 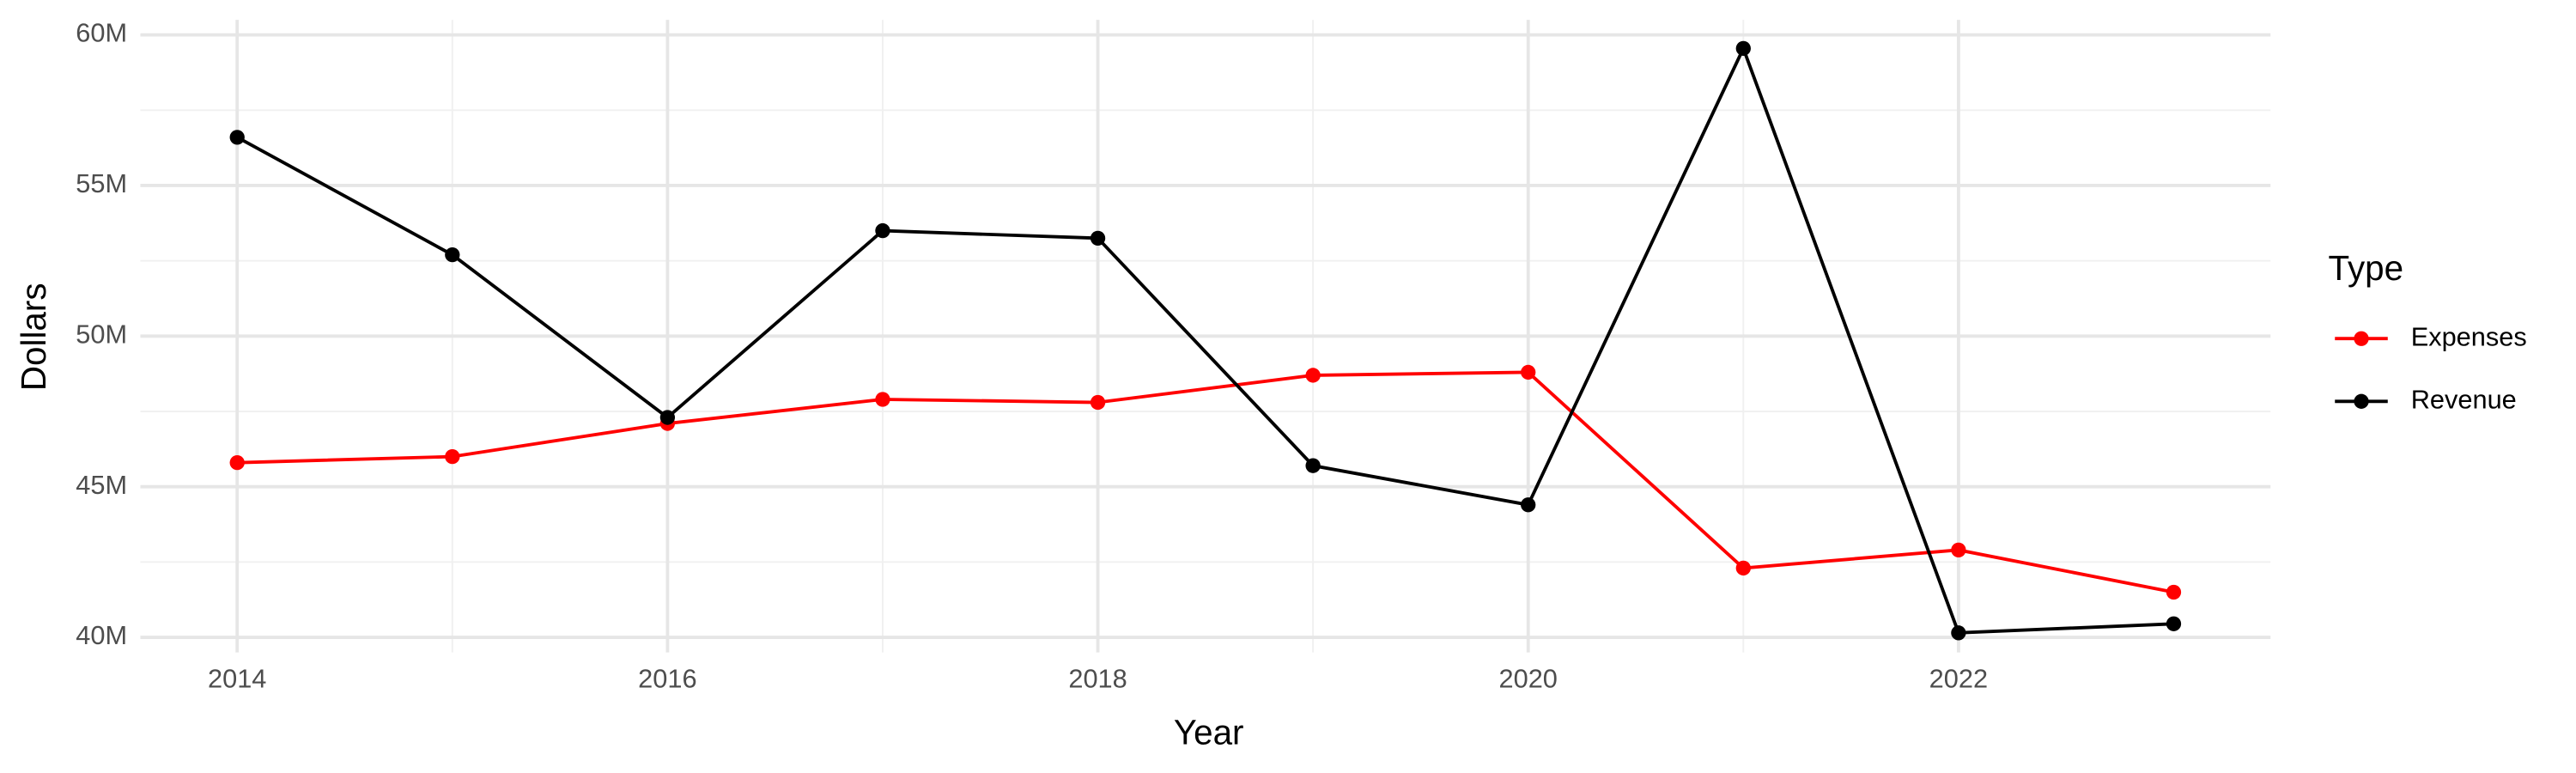 What do you see at coordinates (101, 635) in the screenshot?
I see `y-tick-label: 40M` at bounding box center [101, 635].